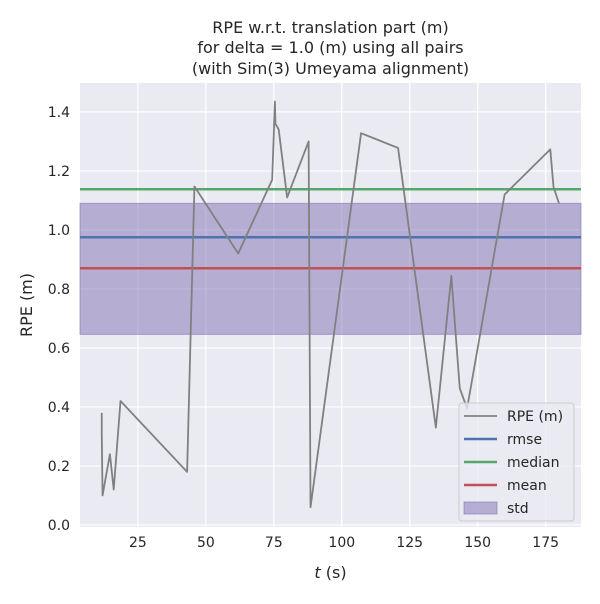  What do you see at coordinates (533, 463) in the screenshot?
I see `legend-label: median` at bounding box center [533, 463].